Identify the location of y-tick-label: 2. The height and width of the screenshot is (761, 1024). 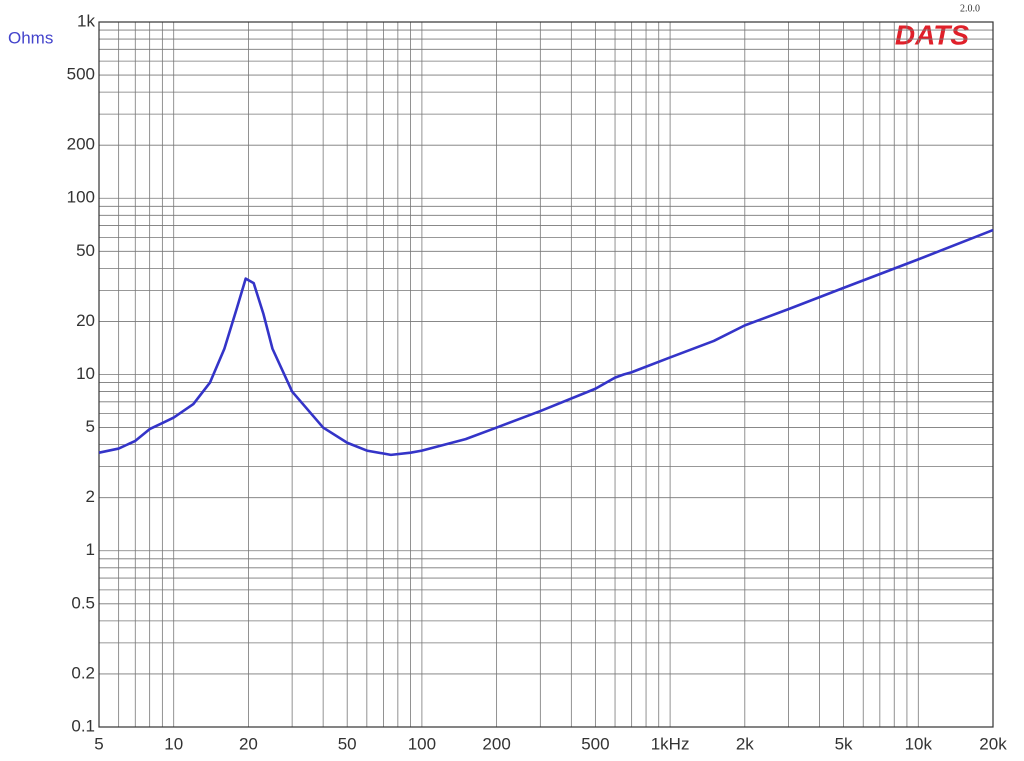
(90, 496).